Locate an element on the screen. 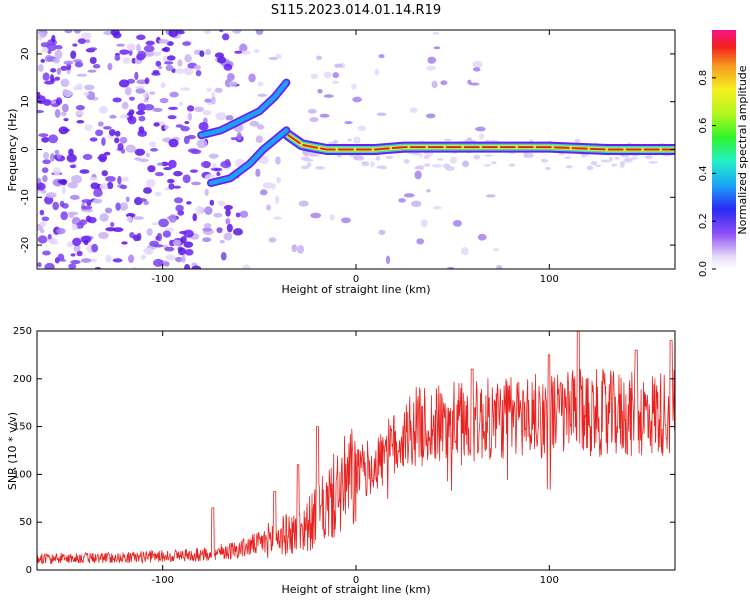 This screenshot has height=600, width=750. y-tick-label: 20 is located at coordinates (25, 54).